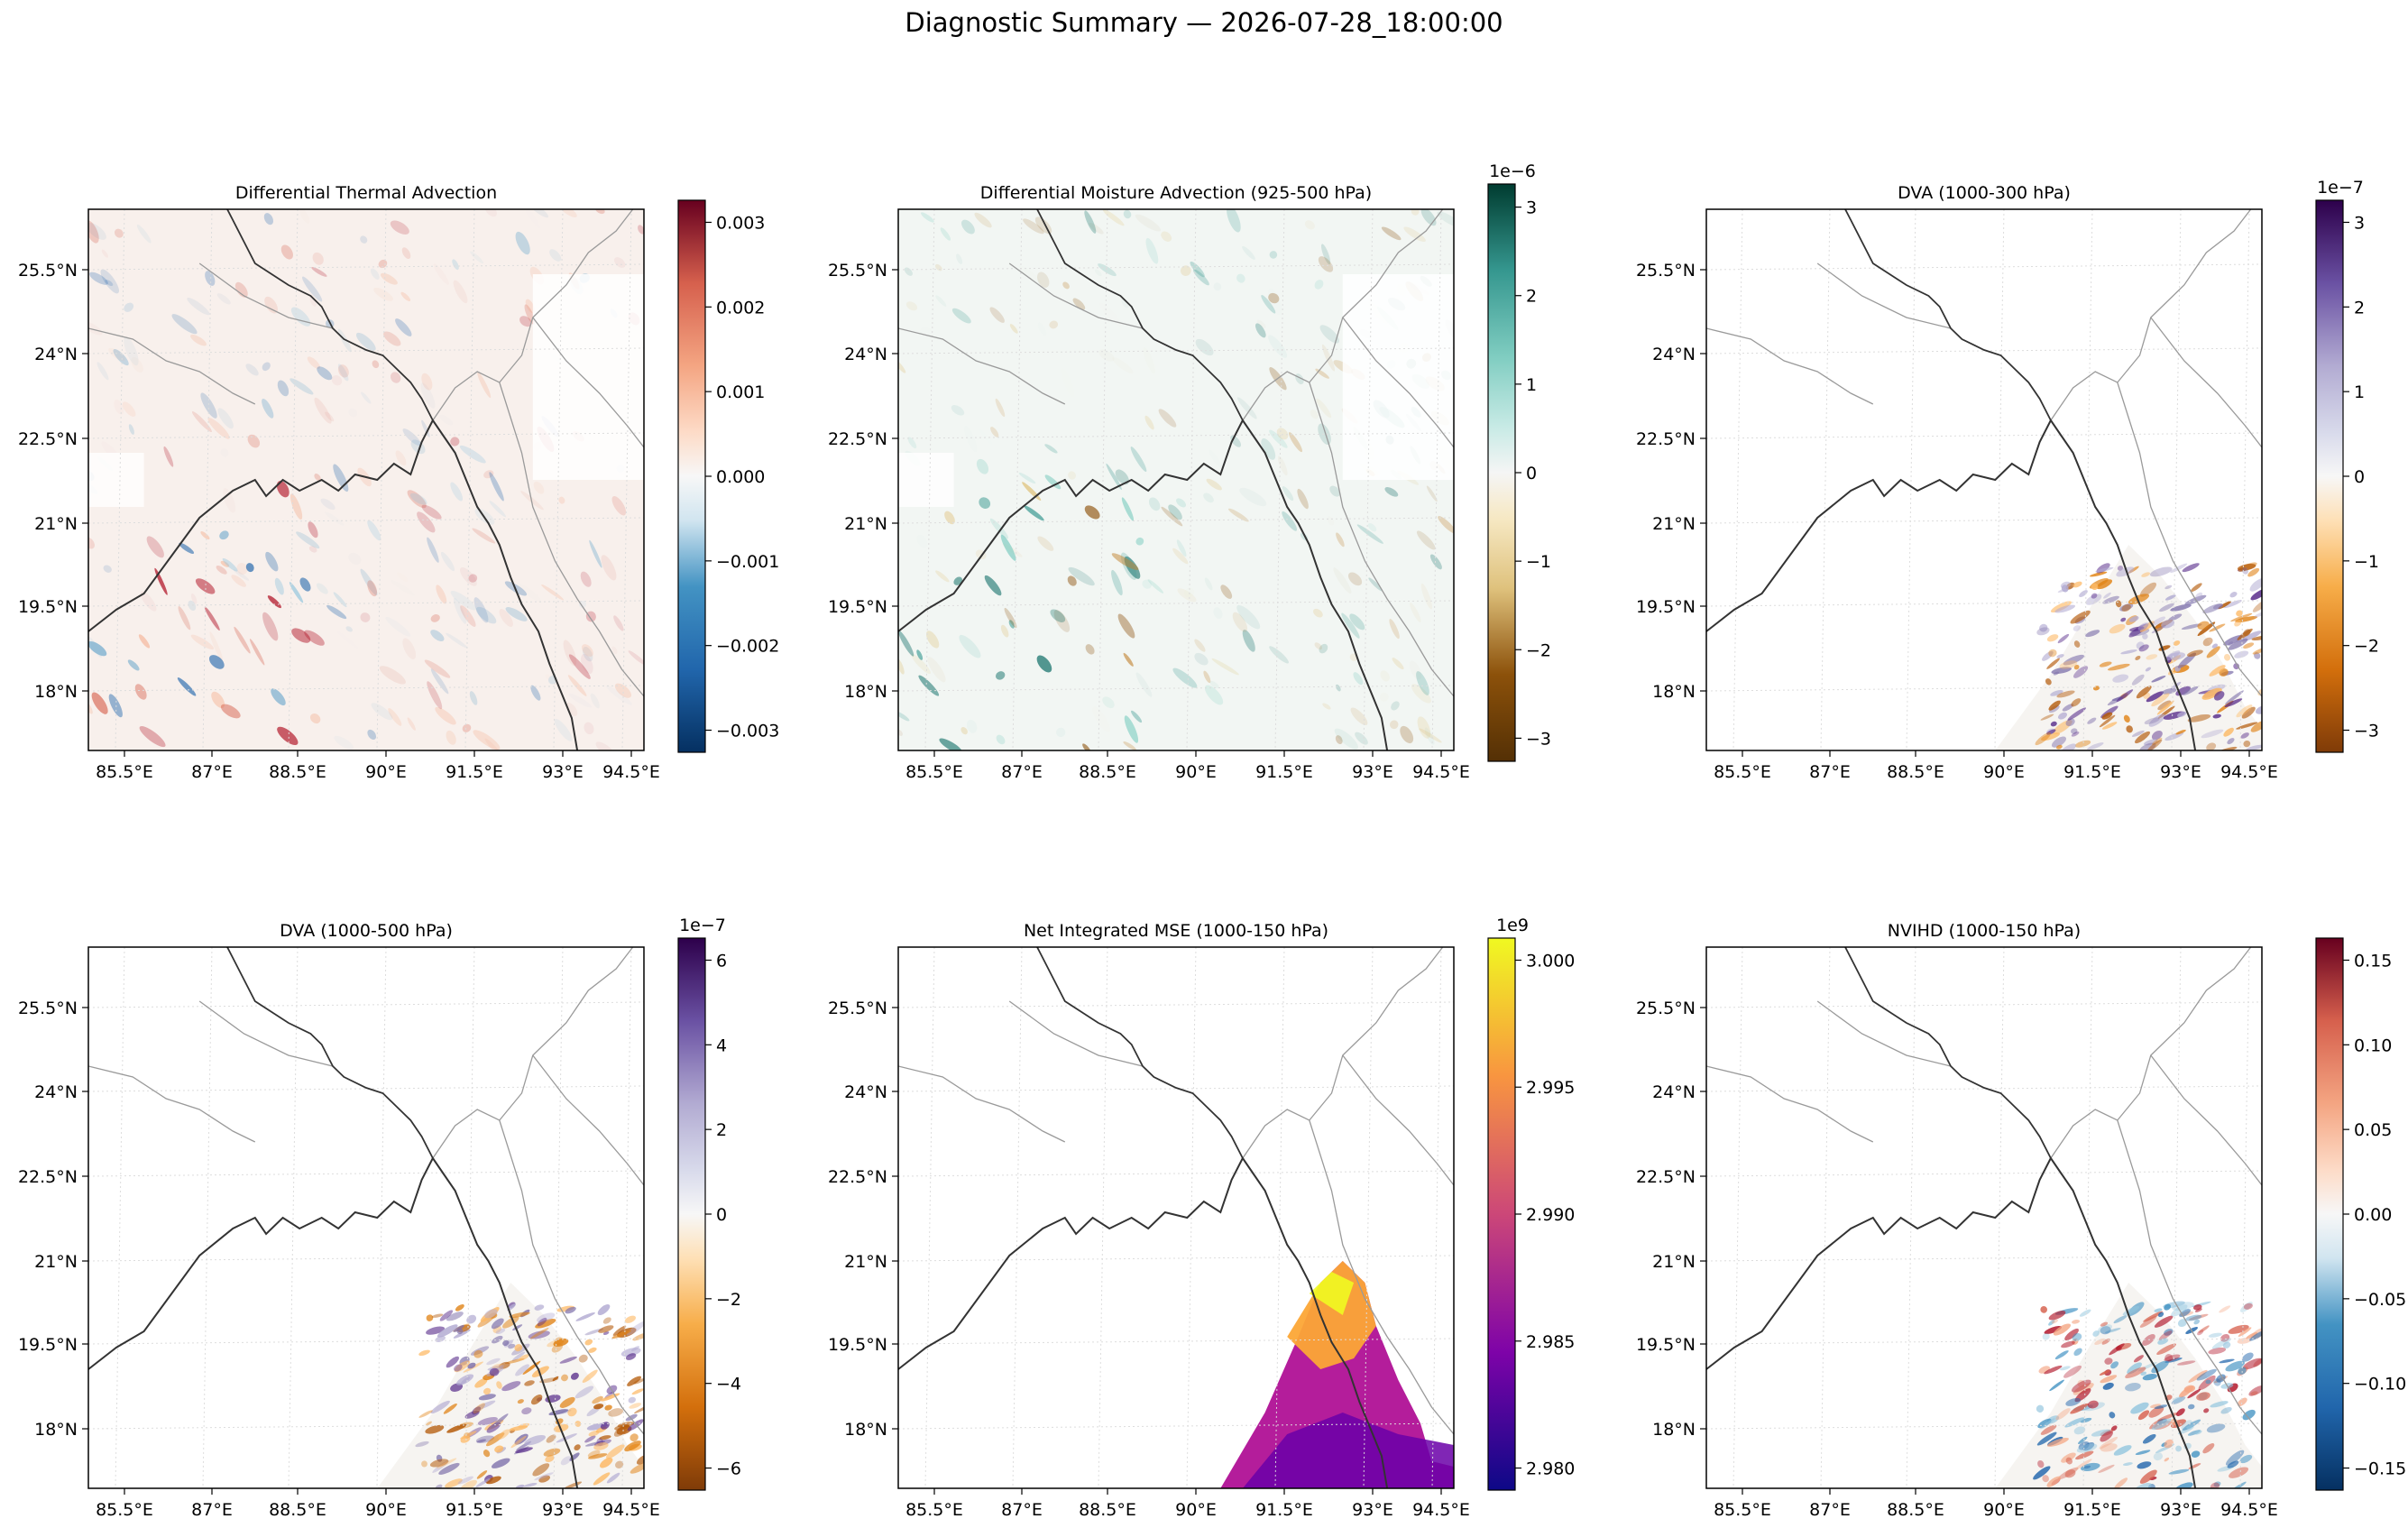 The image size is (2408, 1528). What do you see at coordinates (2373, 1215) in the screenshot?
I see `colorbar-tick-label: 0.00` at bounding box center [2373, 1215].